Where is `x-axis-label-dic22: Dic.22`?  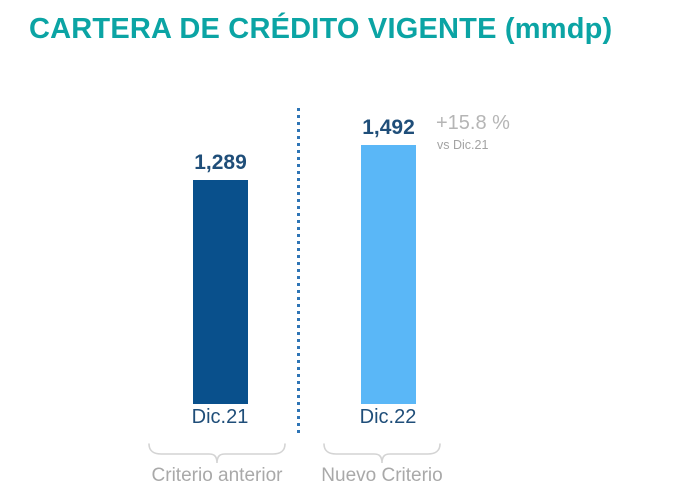 x-axis-label-dic22: Dic.22 is located at coordinates (388, 417).